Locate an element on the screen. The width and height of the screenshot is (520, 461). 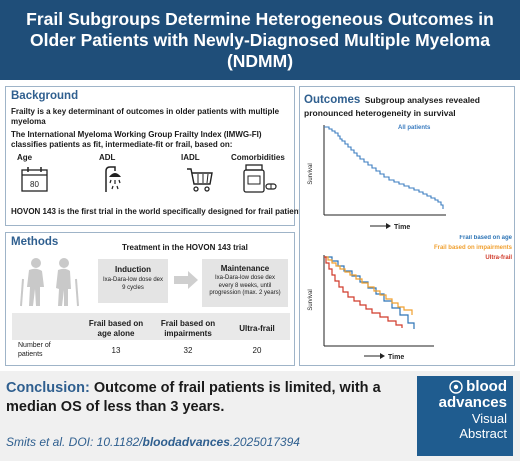
table-value-impairments: 32 is located at coordinates (188, 350).